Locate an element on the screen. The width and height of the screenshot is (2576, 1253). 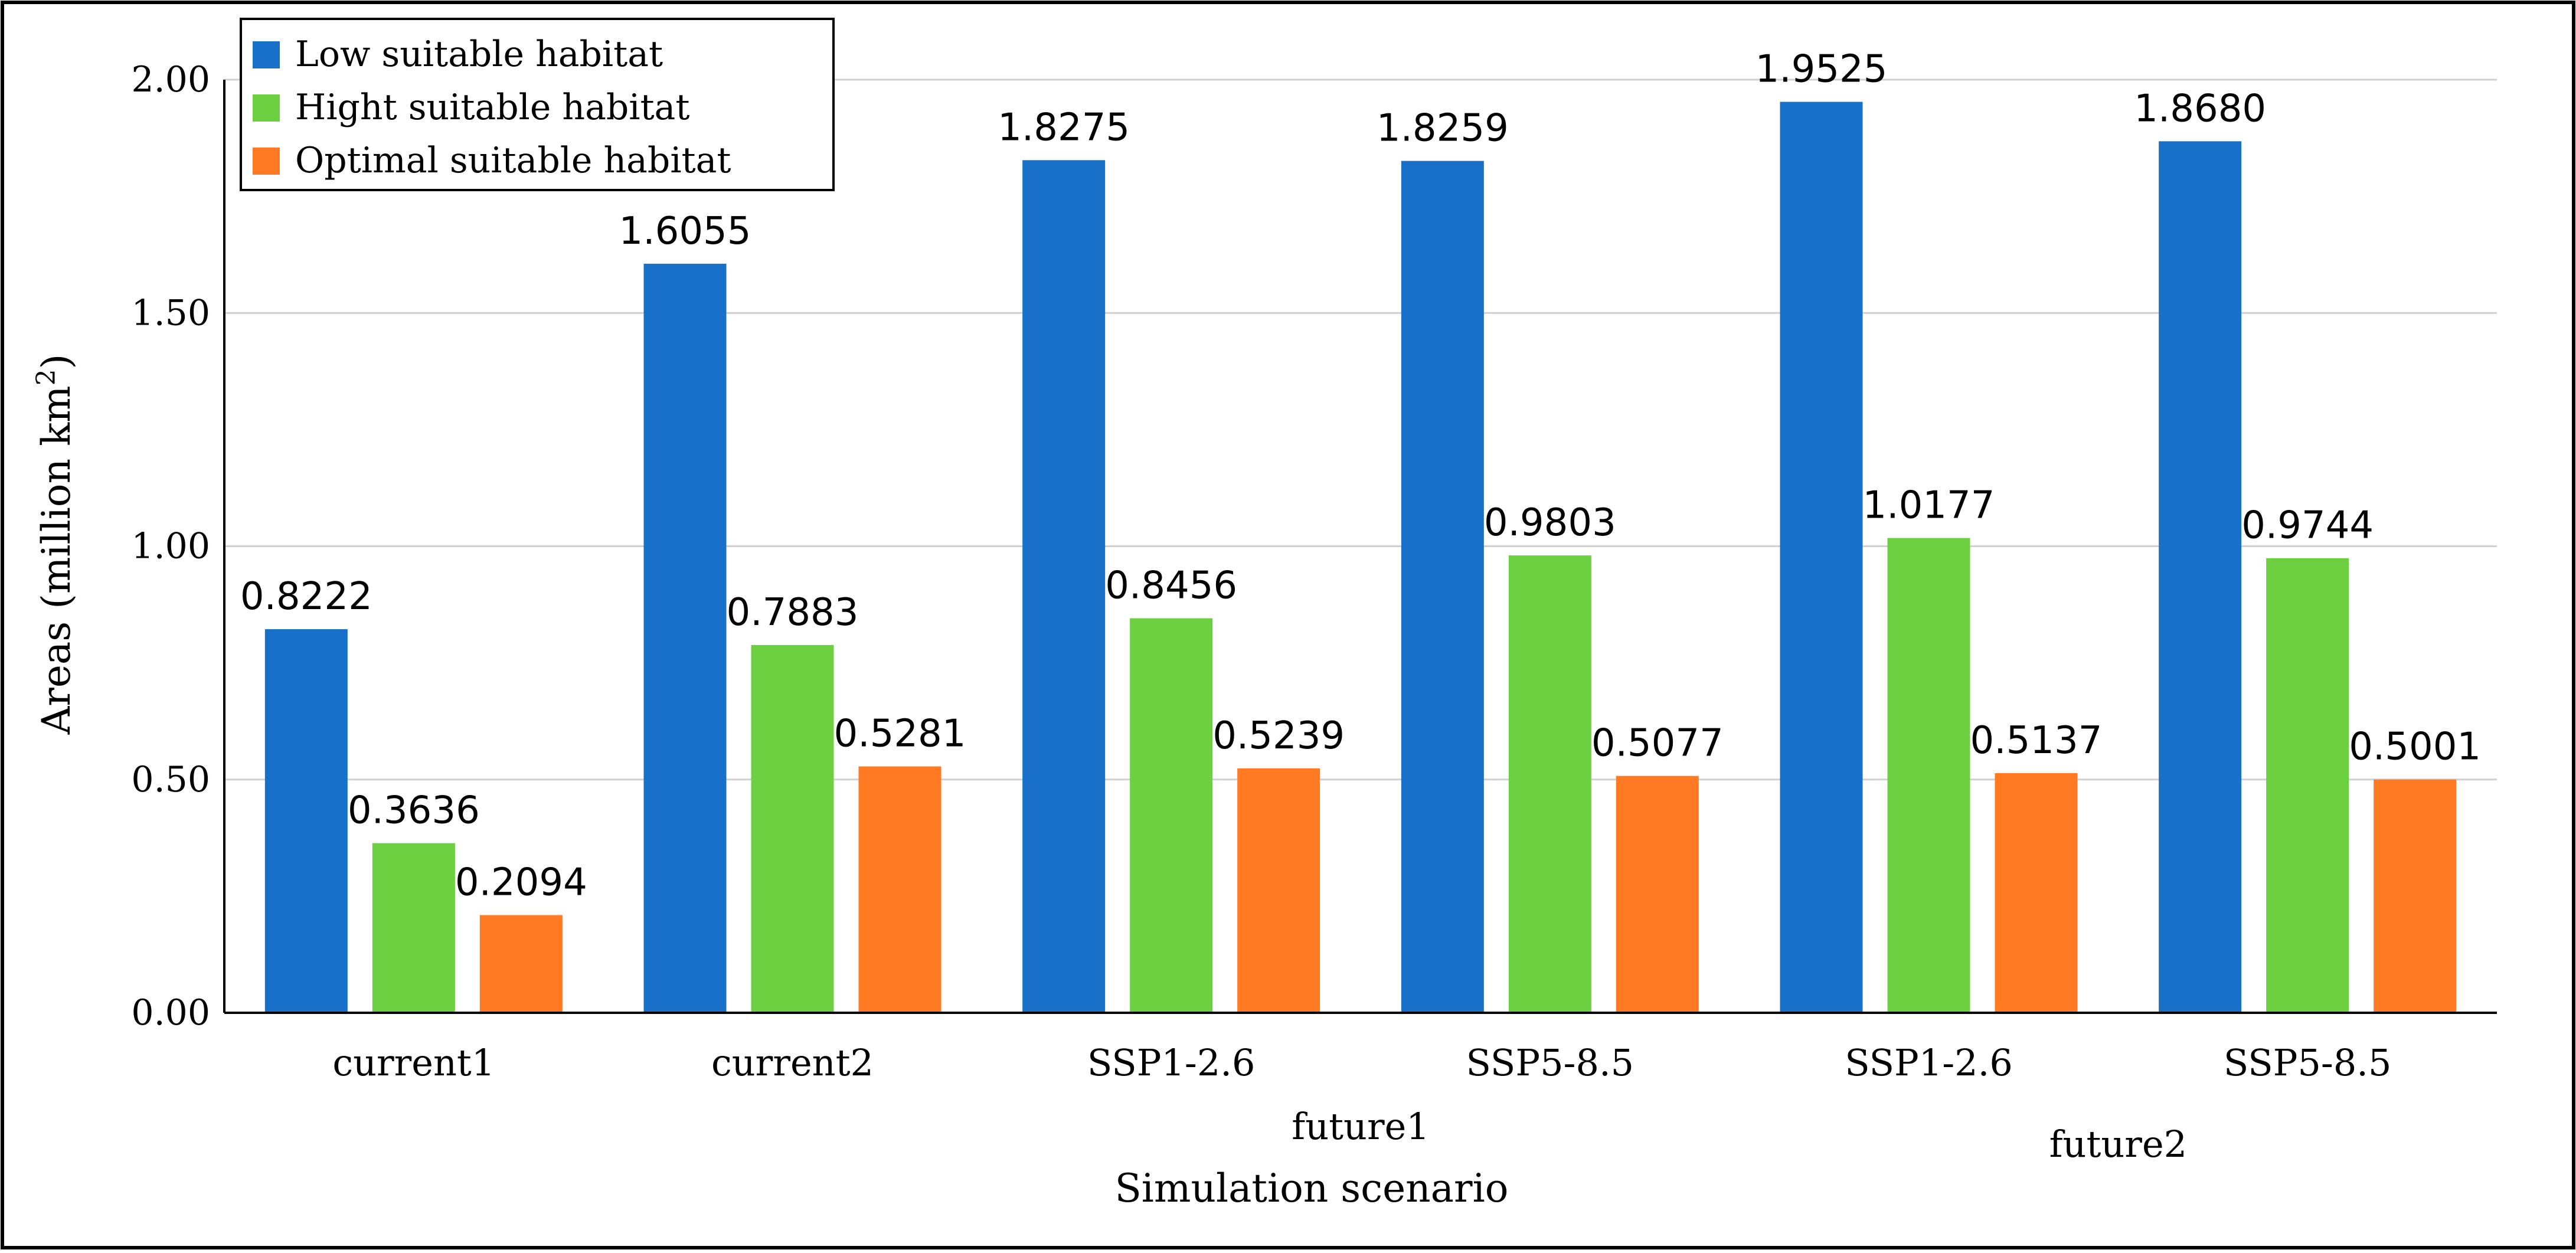
x-tick-label: current2 is located at coordinates (792, 1062).